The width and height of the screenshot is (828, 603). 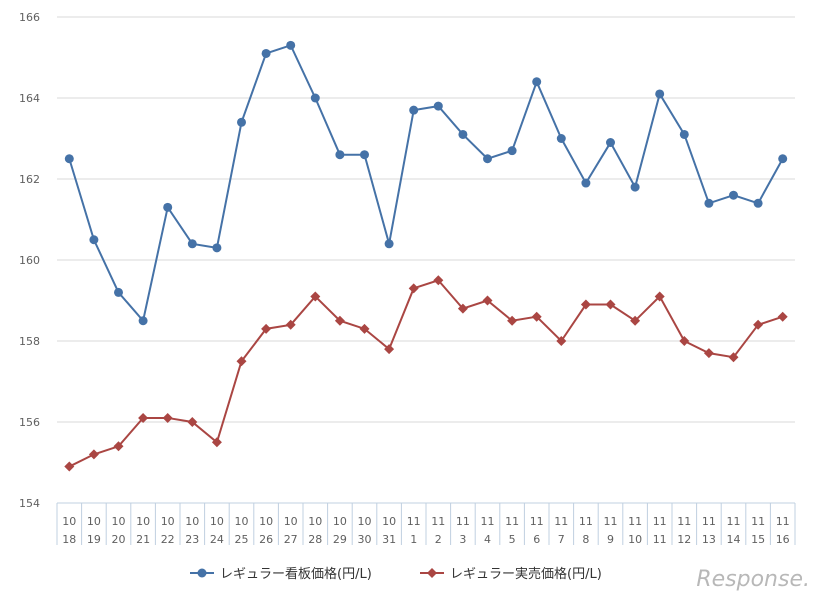 What do you see at coordinates (119, 539) in the screenshot?
I see `x-tick-label-day: 20` at bounding box center [119, 539].